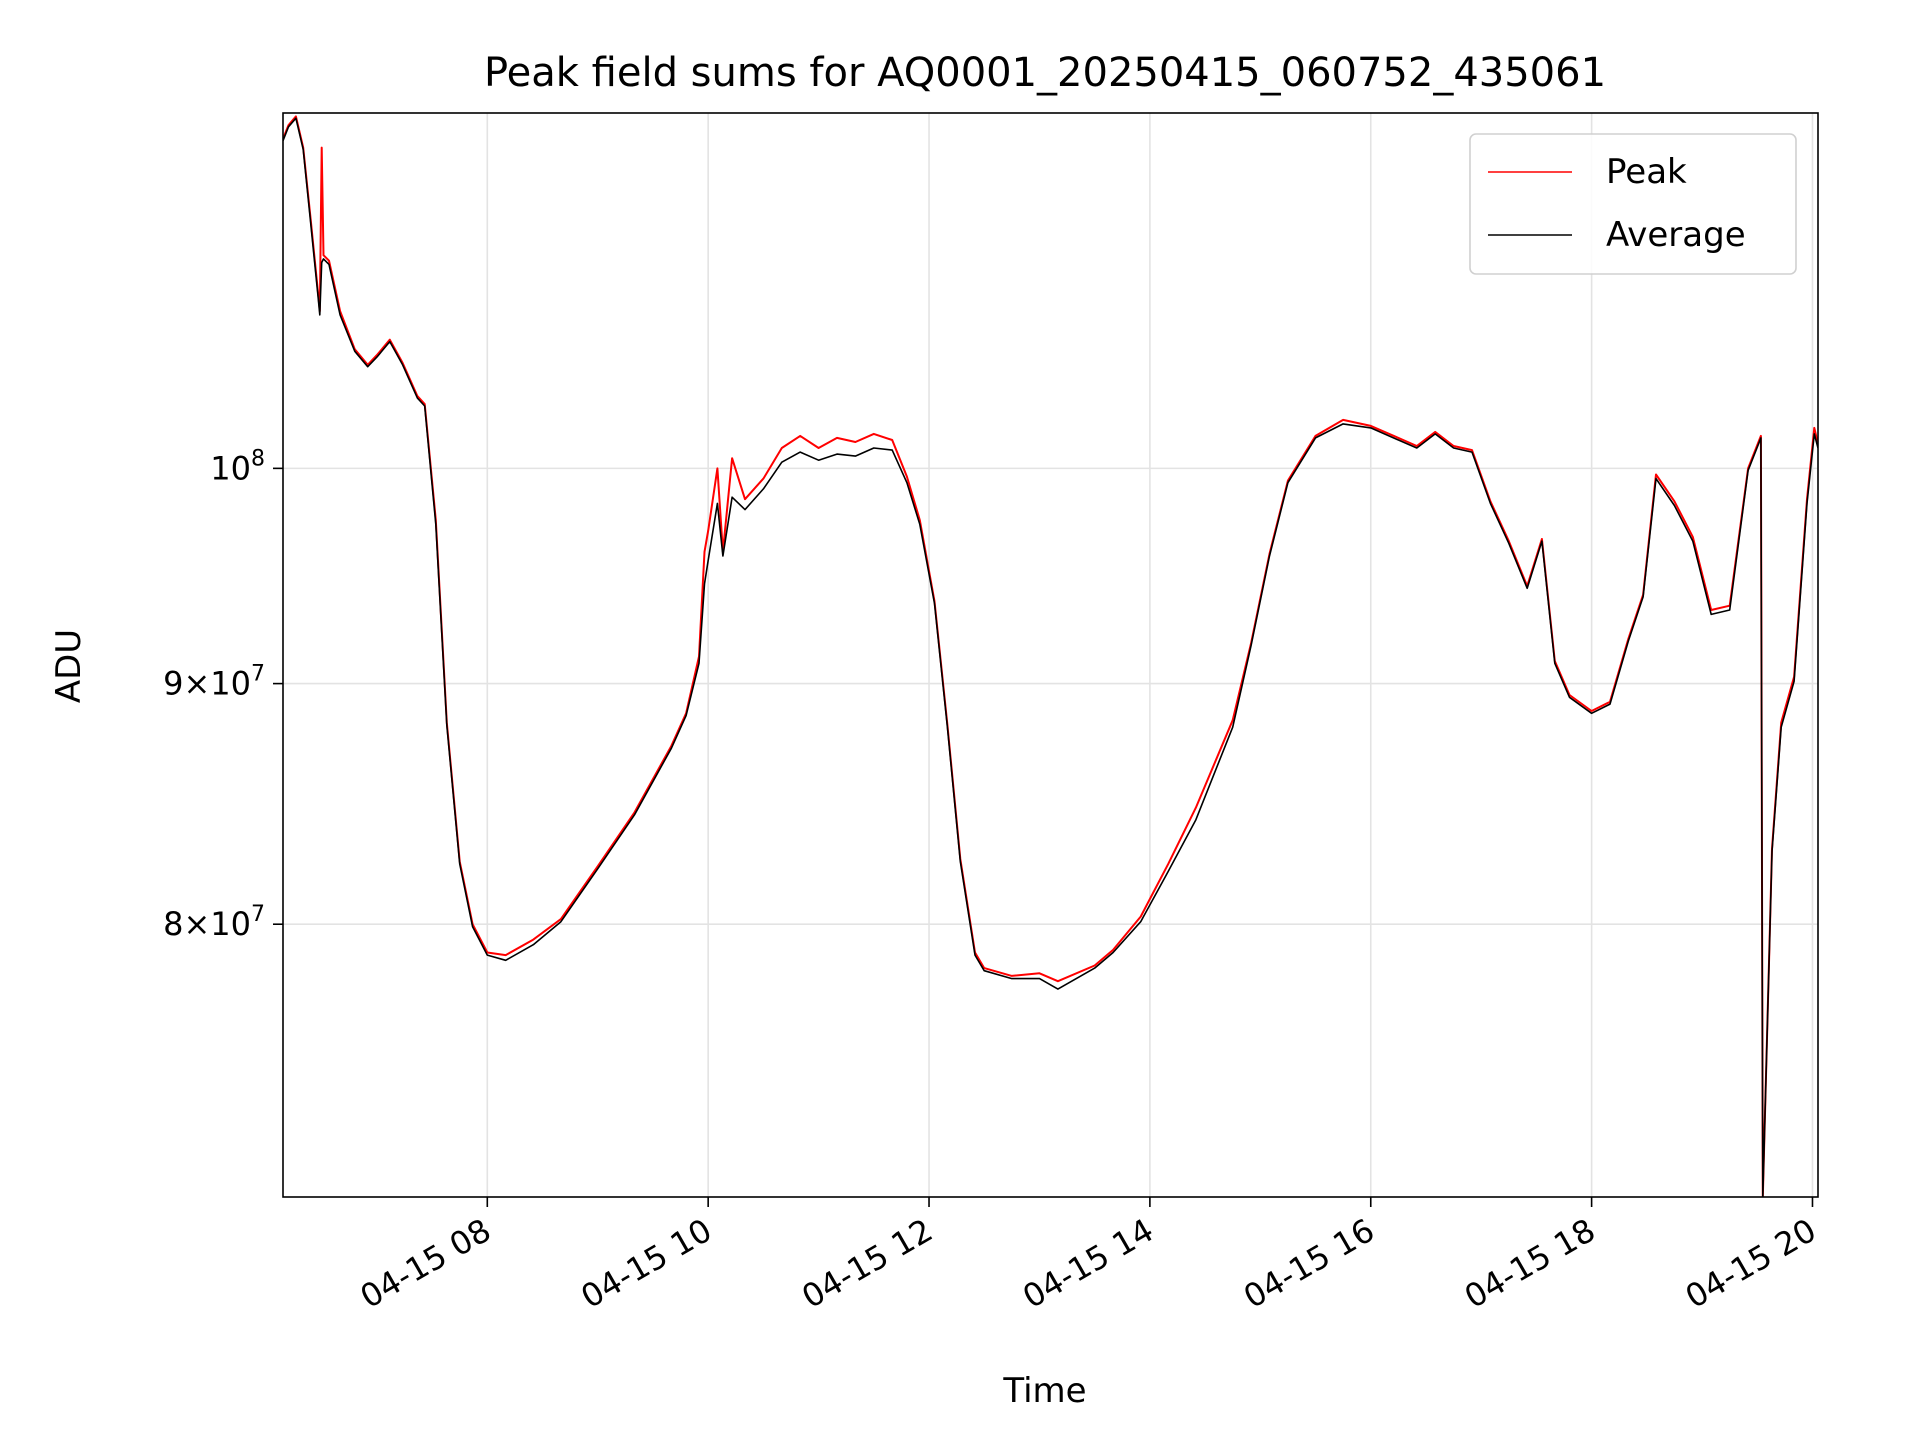 Image resolution: width=1920 pixels, height=1440 pixels. I want to click on y-tick-label: 9×107, so click(214, 682).